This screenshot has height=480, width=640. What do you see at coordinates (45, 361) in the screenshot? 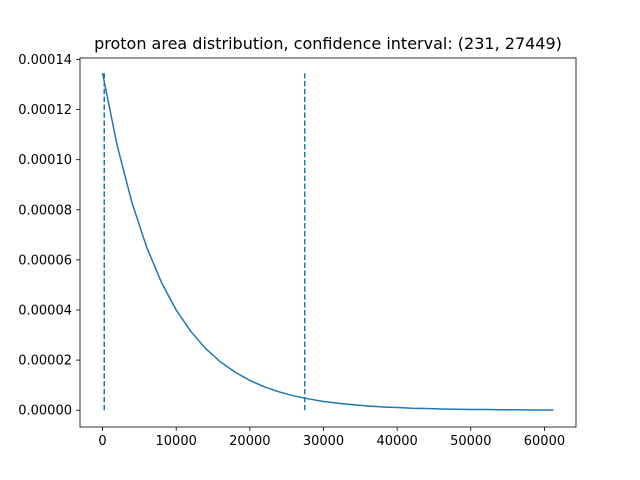
I see `y-tick-label: 0.00002` at bounding box center [45, 361].